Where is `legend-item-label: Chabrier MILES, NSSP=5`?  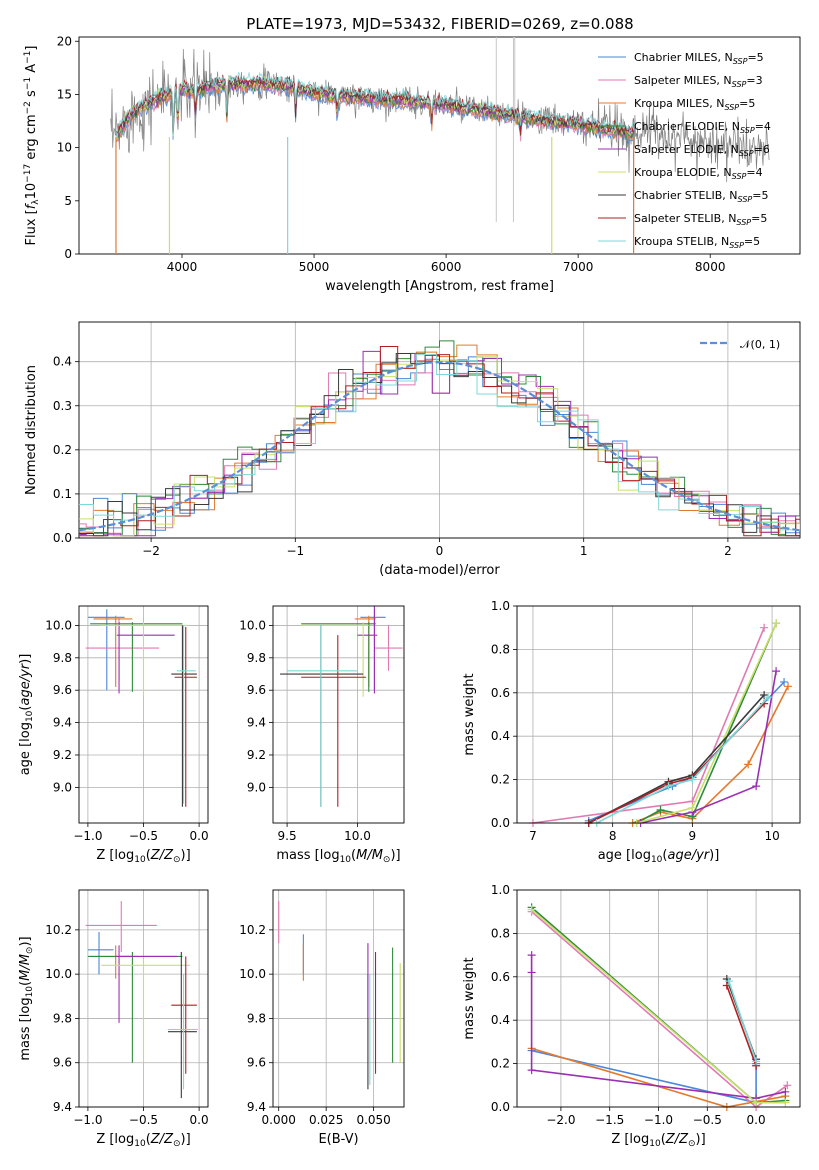 legend-item-label: Chabrier MILES, NSSP=5 is located at coordinates (699, 58).